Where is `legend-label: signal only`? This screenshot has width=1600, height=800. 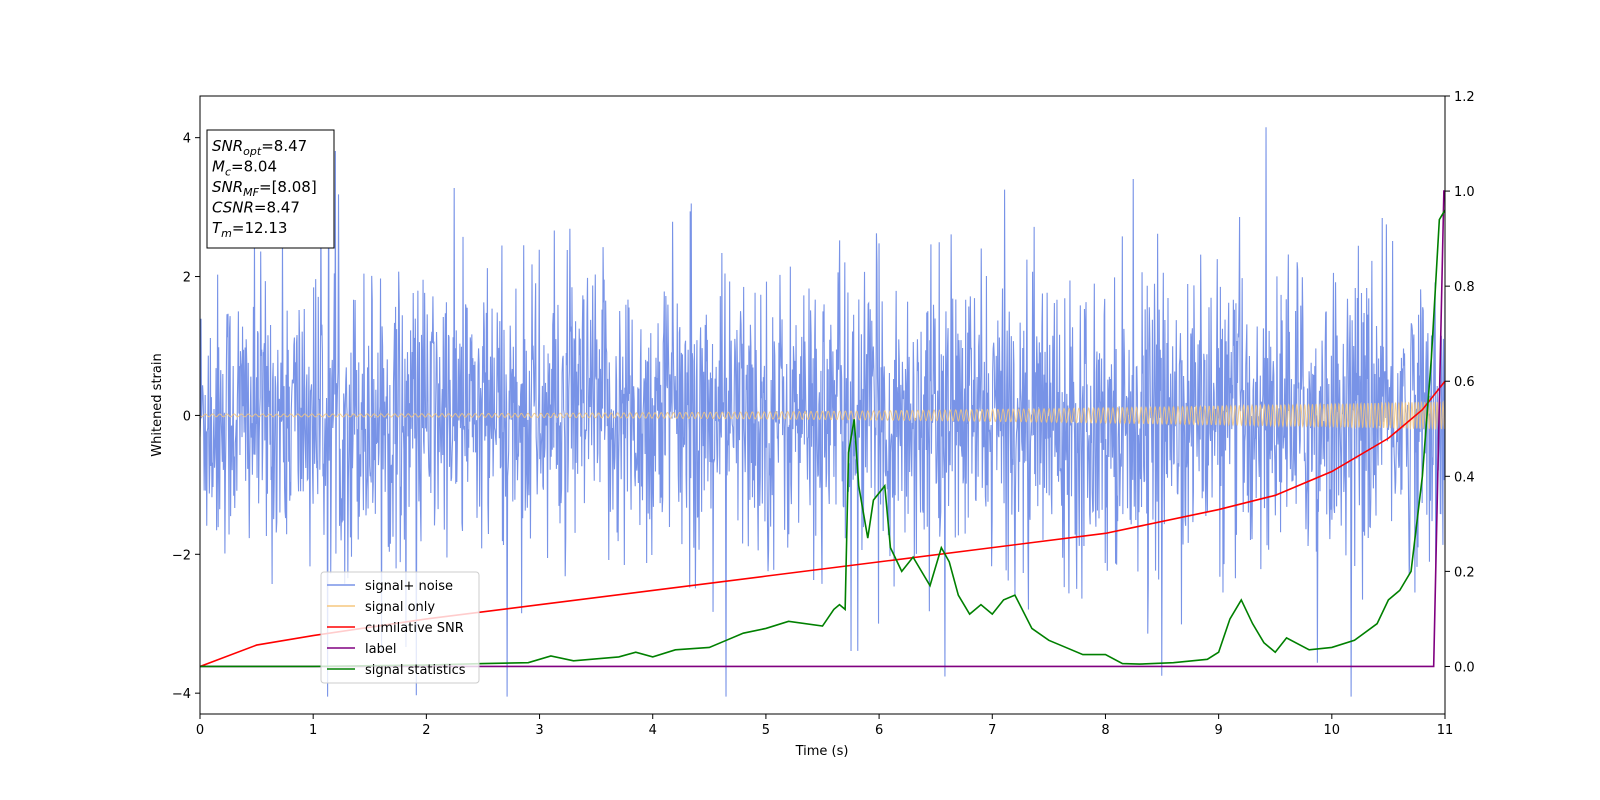
legend-label: signal only is located at coordinates (400, 607).